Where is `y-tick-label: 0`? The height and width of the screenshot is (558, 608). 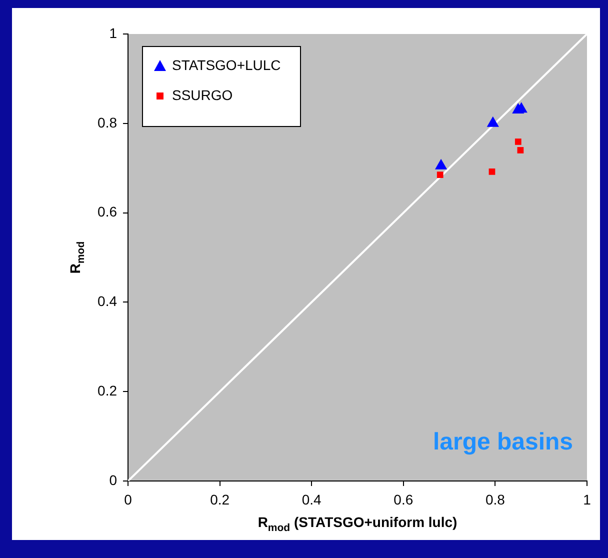
y-tick-label: 0 is located at coordinates (113, 480).